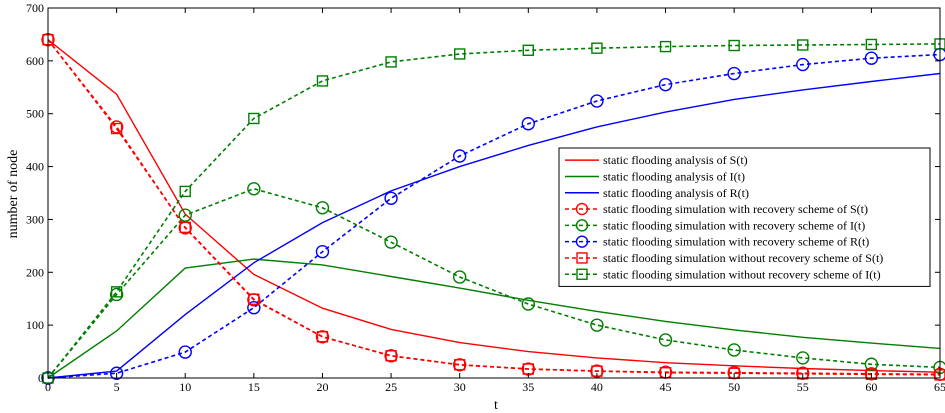 Image resolution: width=945 pixels, height=413 pixels. Describe the element at coordinates (35, 61) in the screenshot. I see `y-tick-label: 600` at that location.